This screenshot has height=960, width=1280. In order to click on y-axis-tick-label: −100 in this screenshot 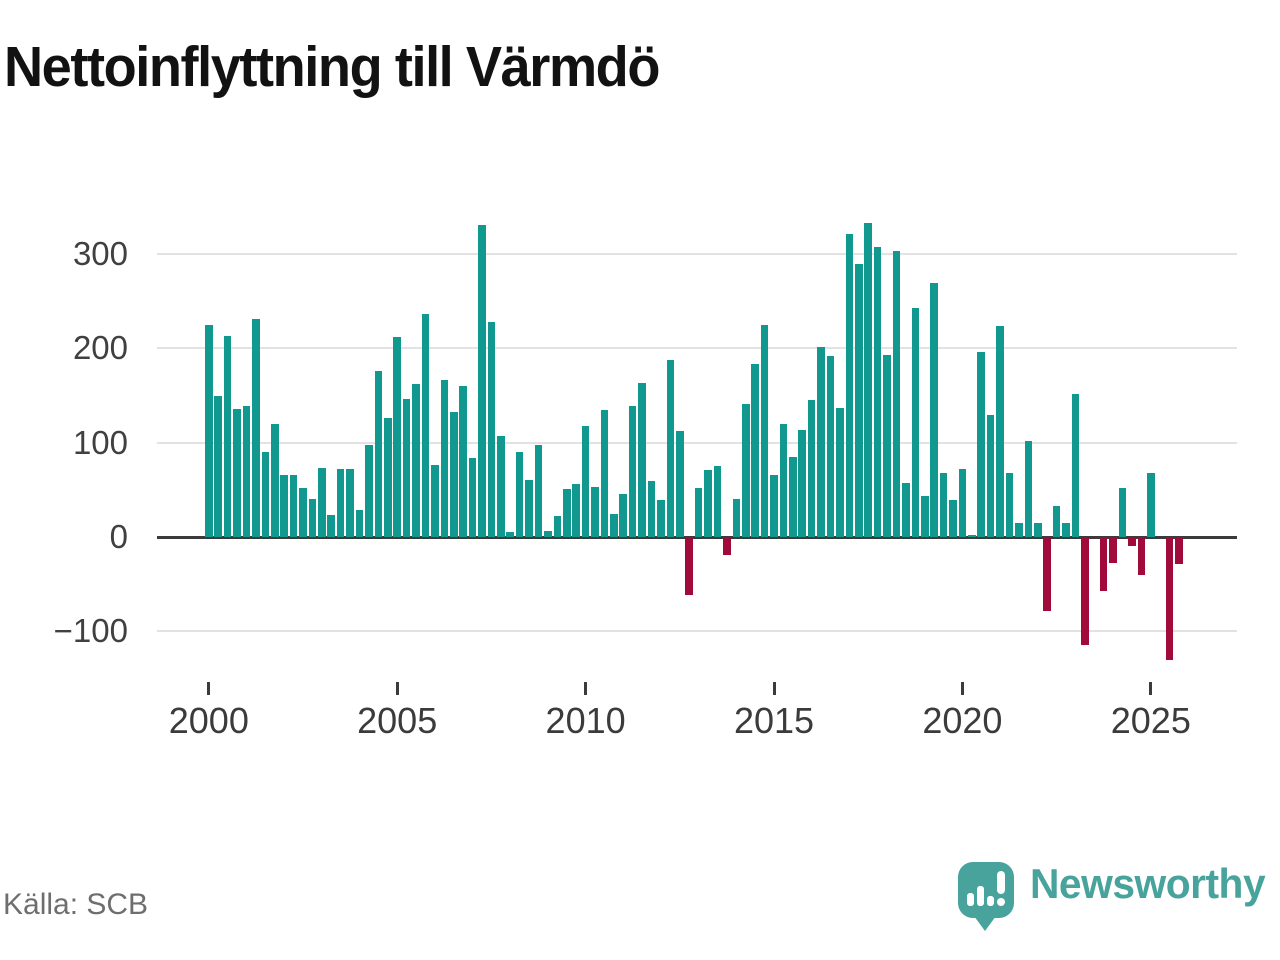, I will do `click(90, 631)`.